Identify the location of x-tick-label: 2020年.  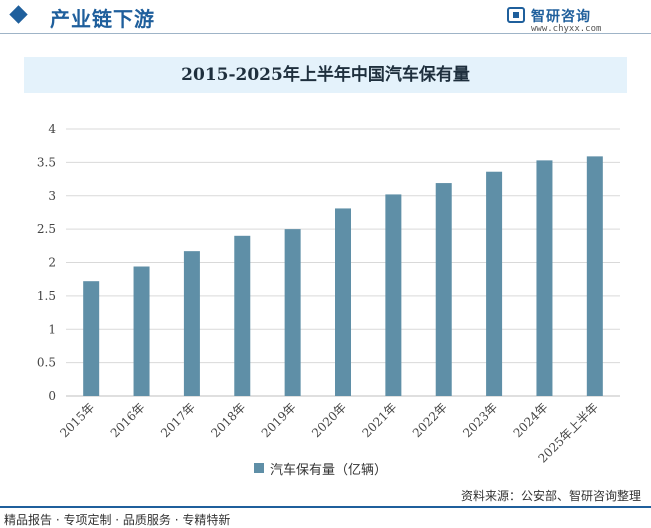
(329, 420).